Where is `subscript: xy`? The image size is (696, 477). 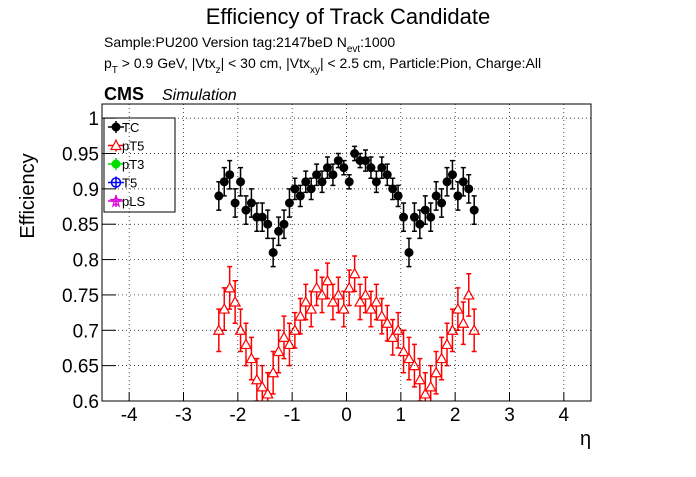
subscript: xy is located at coordinates (315, 70).